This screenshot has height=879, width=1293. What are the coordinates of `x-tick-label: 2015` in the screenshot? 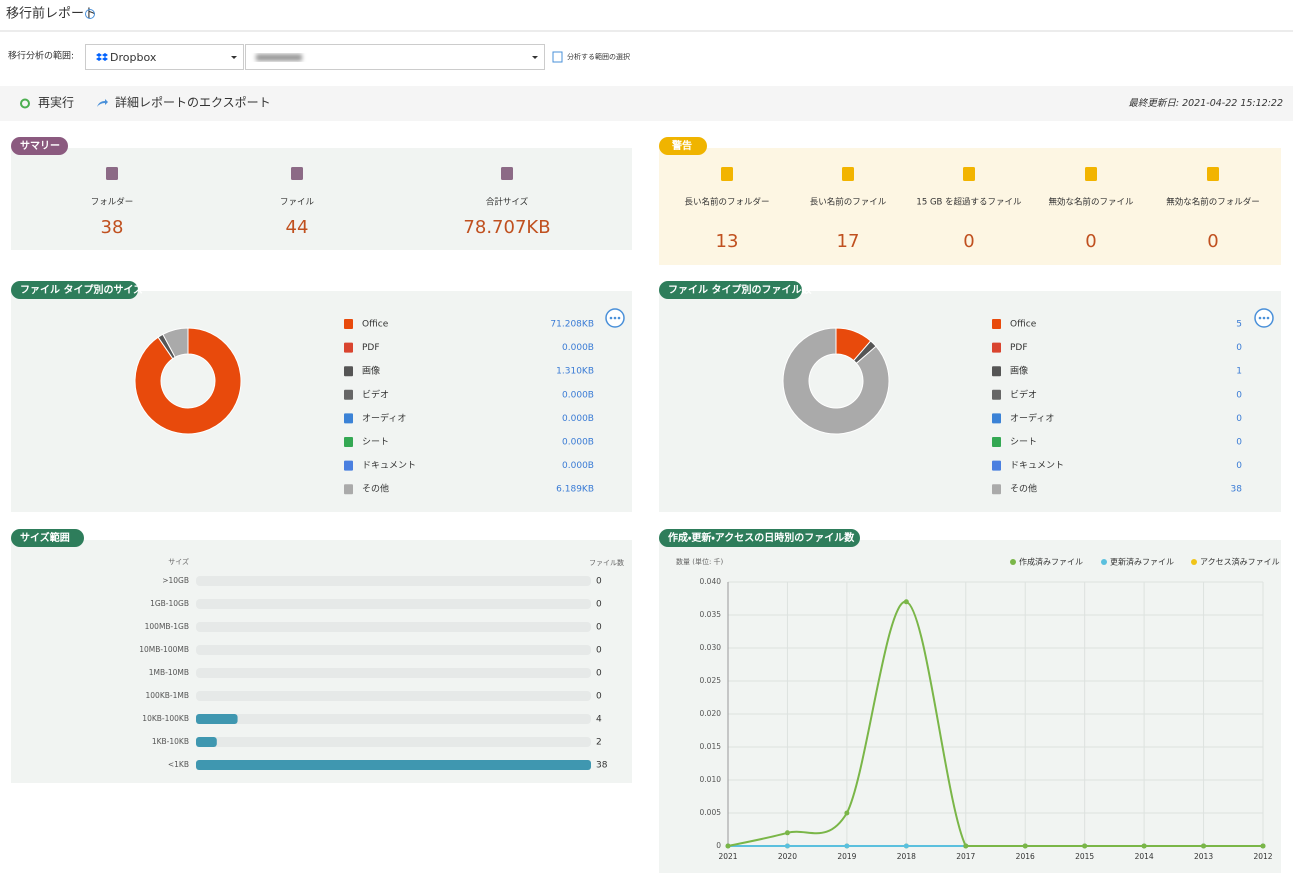 It's located at (1084, 856).